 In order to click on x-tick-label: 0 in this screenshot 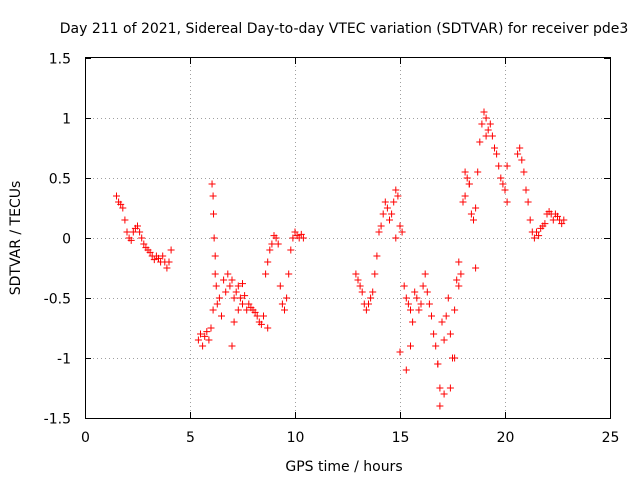, I will do `click(85, 438)`.